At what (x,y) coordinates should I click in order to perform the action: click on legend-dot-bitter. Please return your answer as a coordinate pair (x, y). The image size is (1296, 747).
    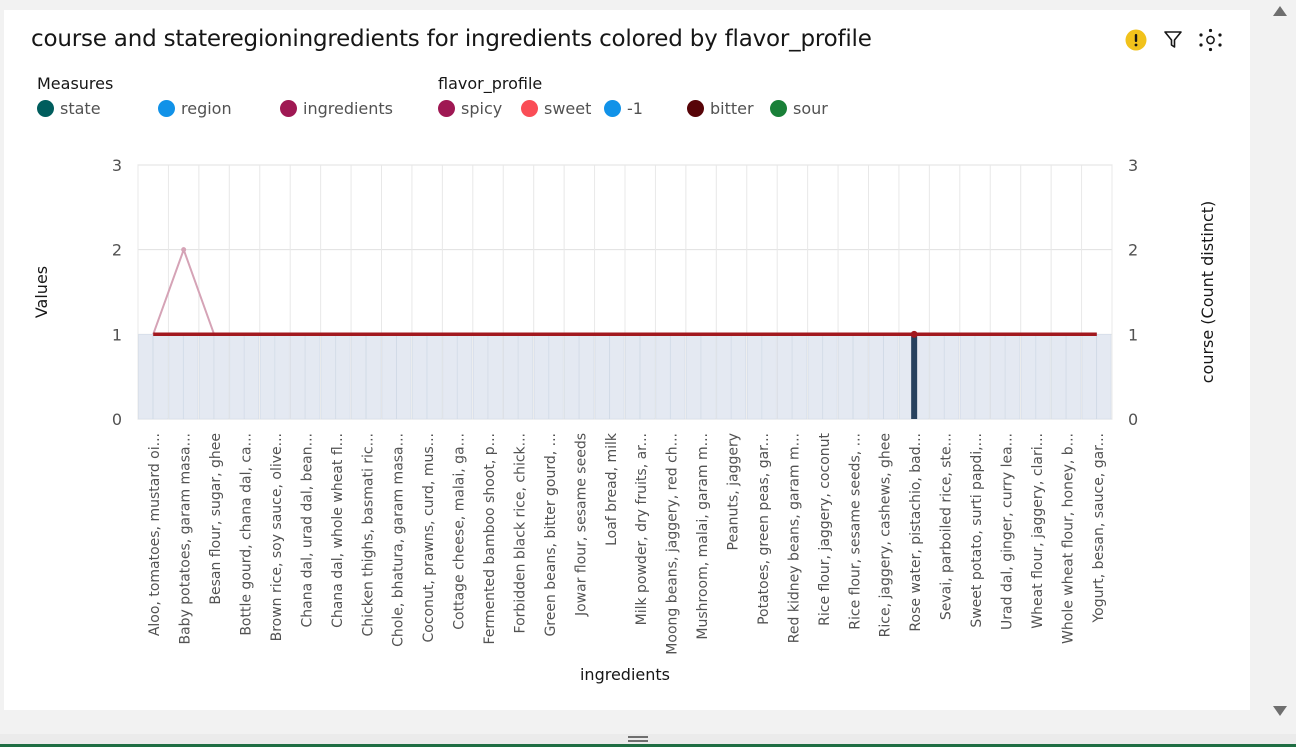
    Looking at the image, I should click on (695, 108).